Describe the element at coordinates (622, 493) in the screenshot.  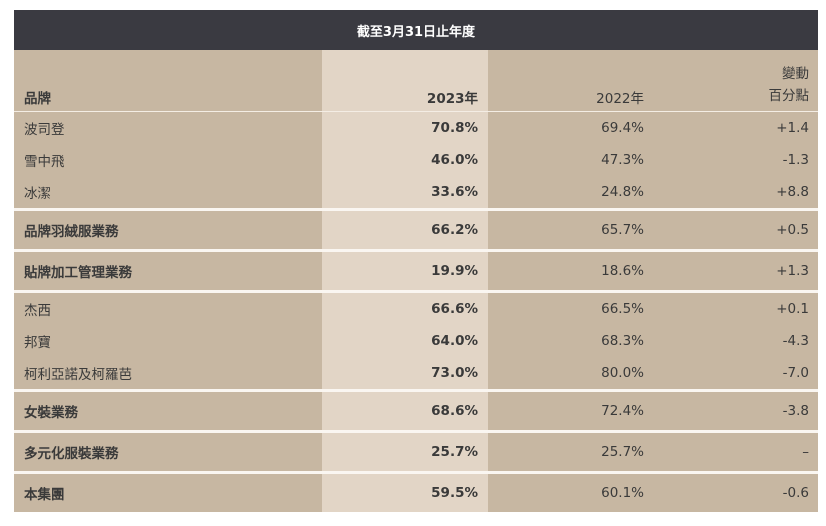
I see `value-2022: 60.1%` at that location.